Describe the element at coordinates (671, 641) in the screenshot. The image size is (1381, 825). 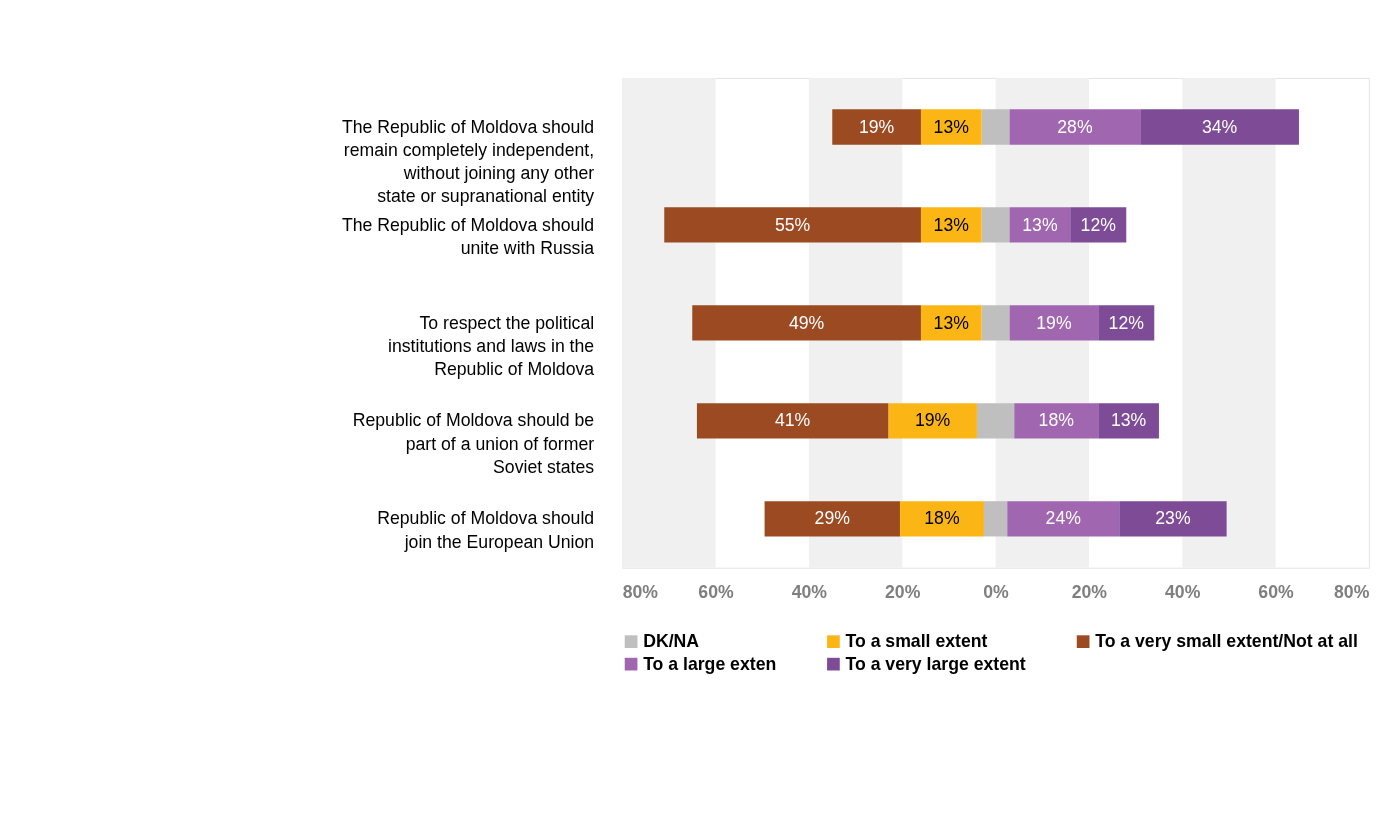
I see `legend-label: DK/NA` at that location.